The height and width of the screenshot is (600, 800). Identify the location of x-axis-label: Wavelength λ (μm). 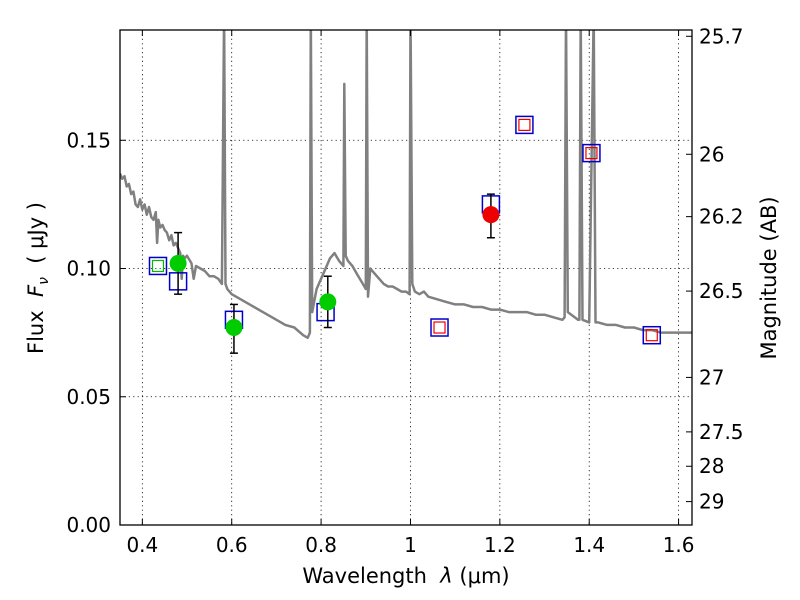
(405, 576).